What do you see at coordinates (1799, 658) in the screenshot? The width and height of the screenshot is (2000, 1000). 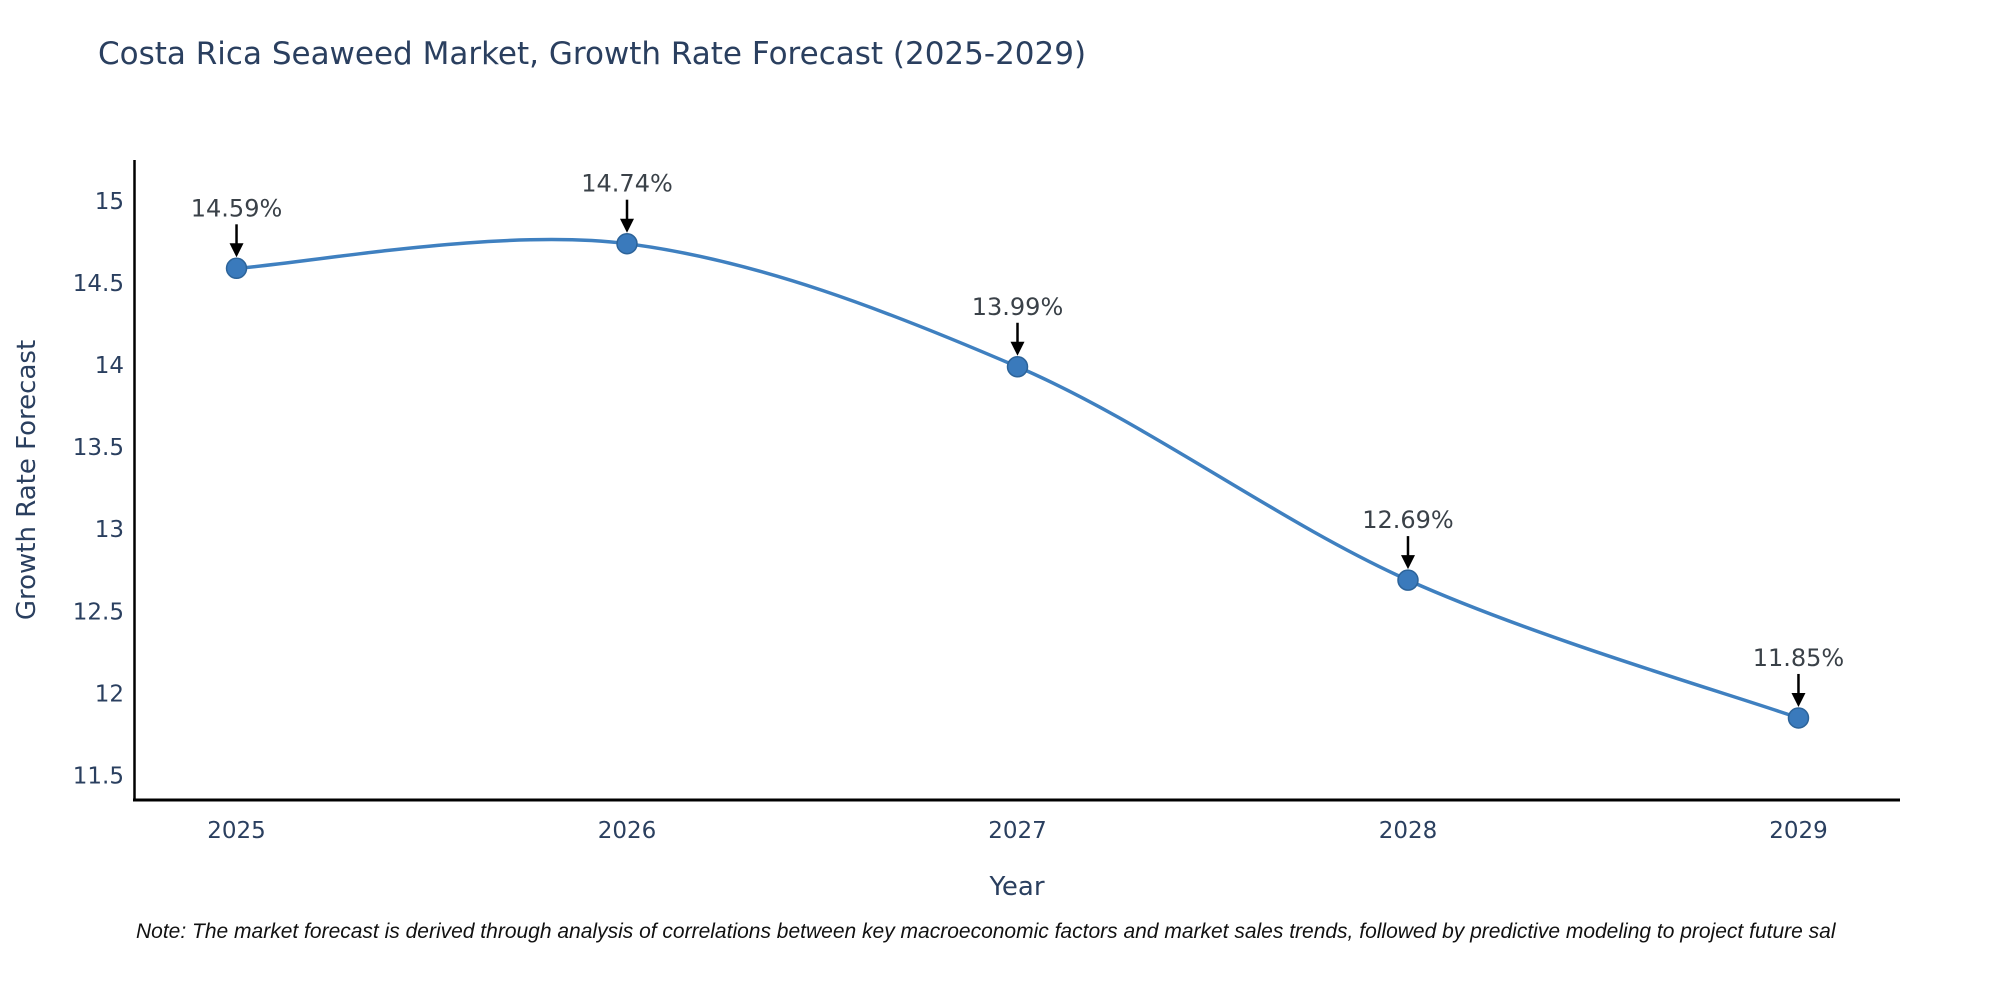 I see `point-value-label: 11.85%` at bounding box center [1799, 658].